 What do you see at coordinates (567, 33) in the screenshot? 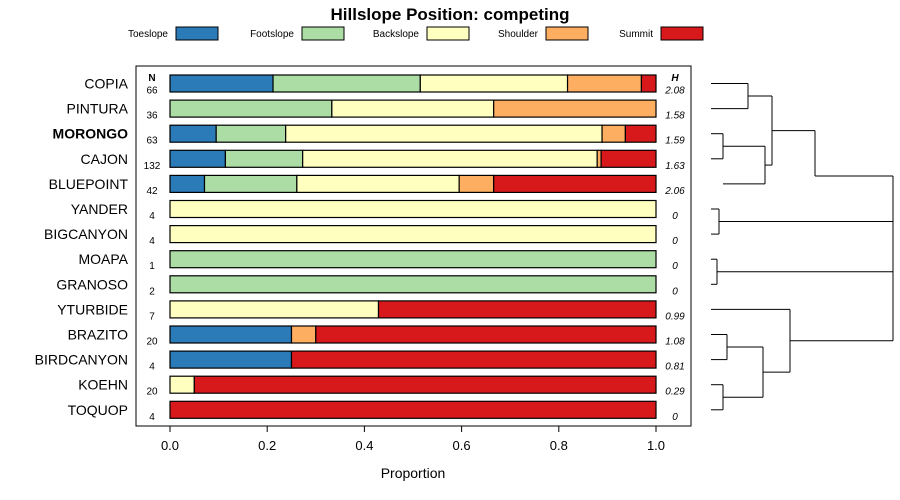
I see `legend-swatch-shoulder` at bounding box center [567, 33].